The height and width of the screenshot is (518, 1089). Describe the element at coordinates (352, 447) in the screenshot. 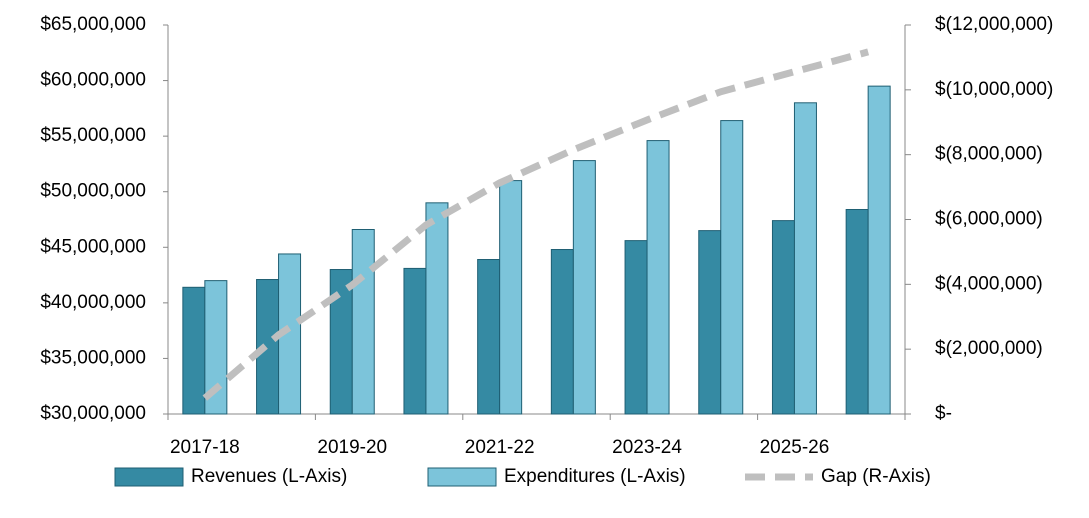

I see `x-tick-label: 2019-20` at that location.